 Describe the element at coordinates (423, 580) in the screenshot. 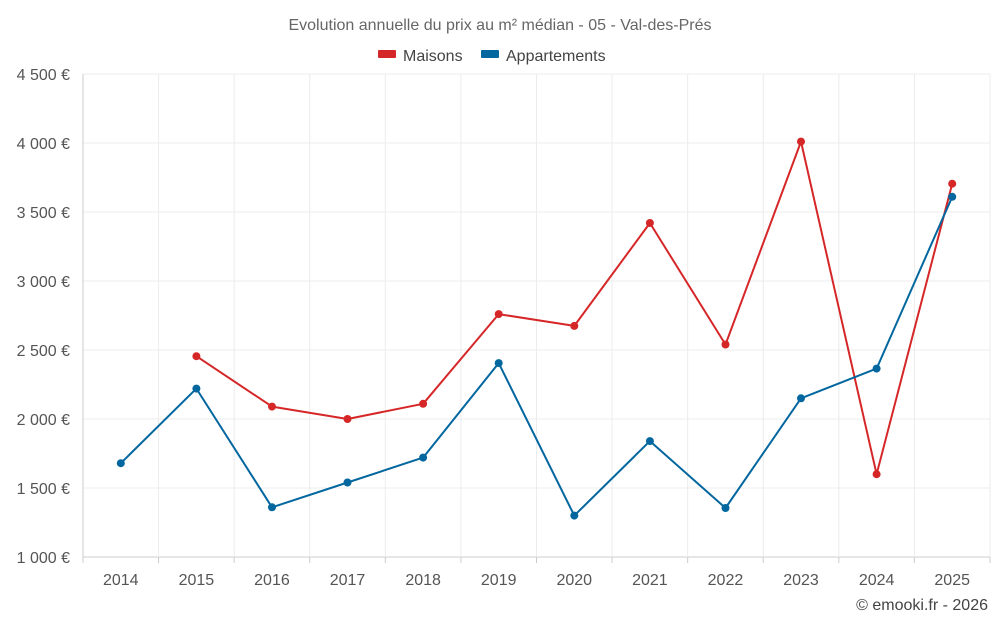

I see `x-tick-label: 2018` at that location.